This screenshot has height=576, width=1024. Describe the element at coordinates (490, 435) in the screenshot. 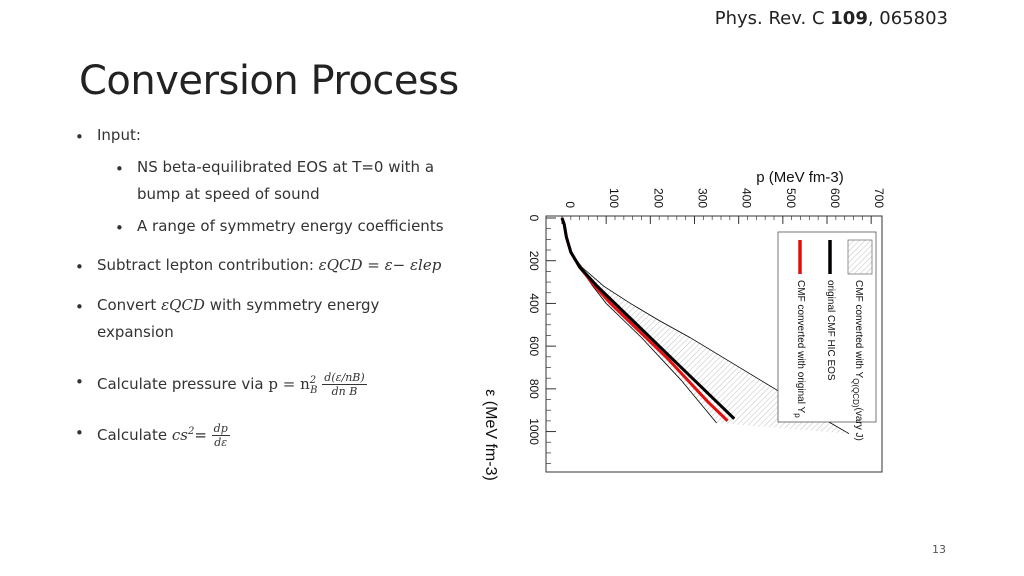

I see `y-axis-label: ε (MeV fm-3)` at that location.